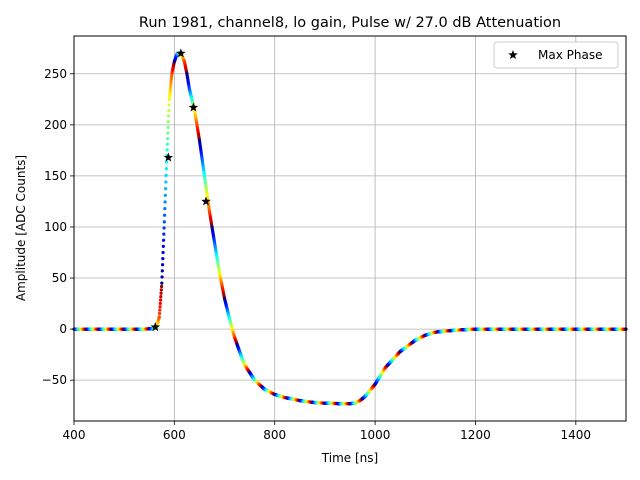  What do you see at coordinates (180, 190) in the screenshot?
I see `max-phase-series` at bounding box center [180, 190].